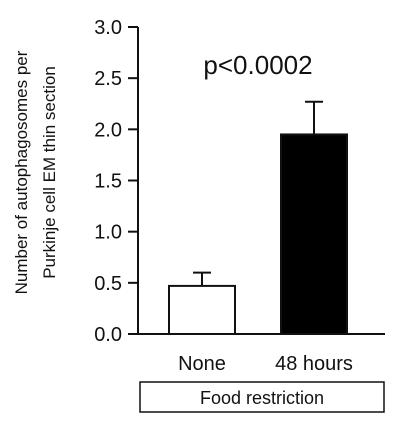  I want to click on y-tick-label: 2.0, so click(108, 130).